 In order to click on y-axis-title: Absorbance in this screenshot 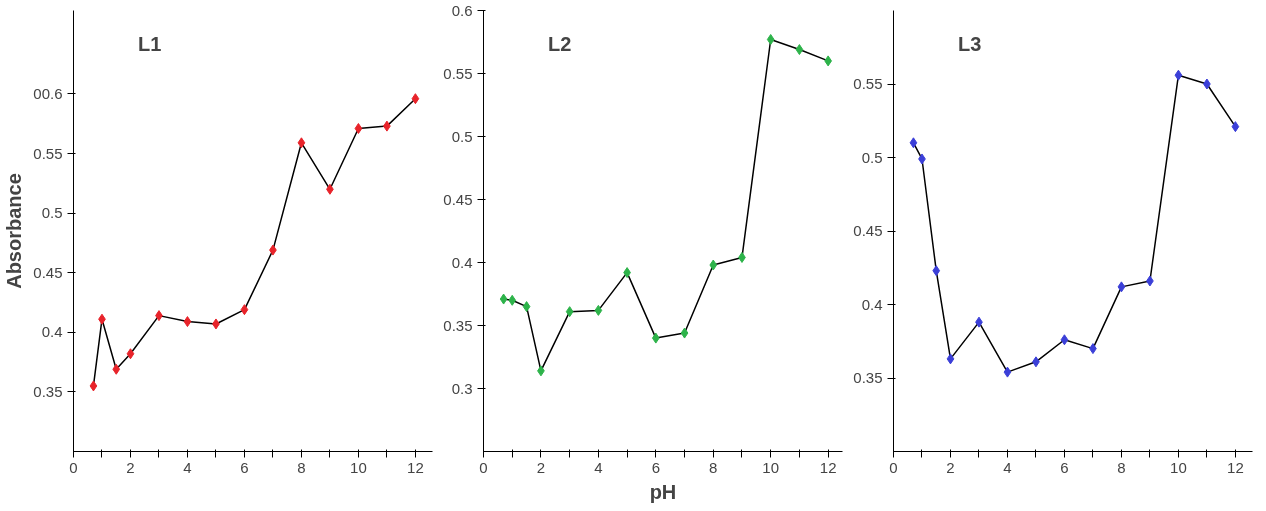, I will do `click(14, 231)`.